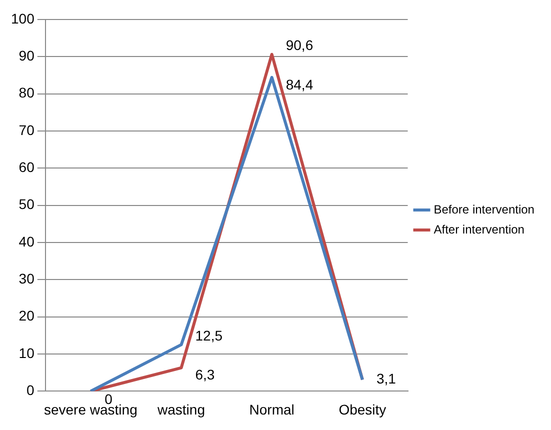  I want to click on x-tick-label: Obesity, so click(362, 409).